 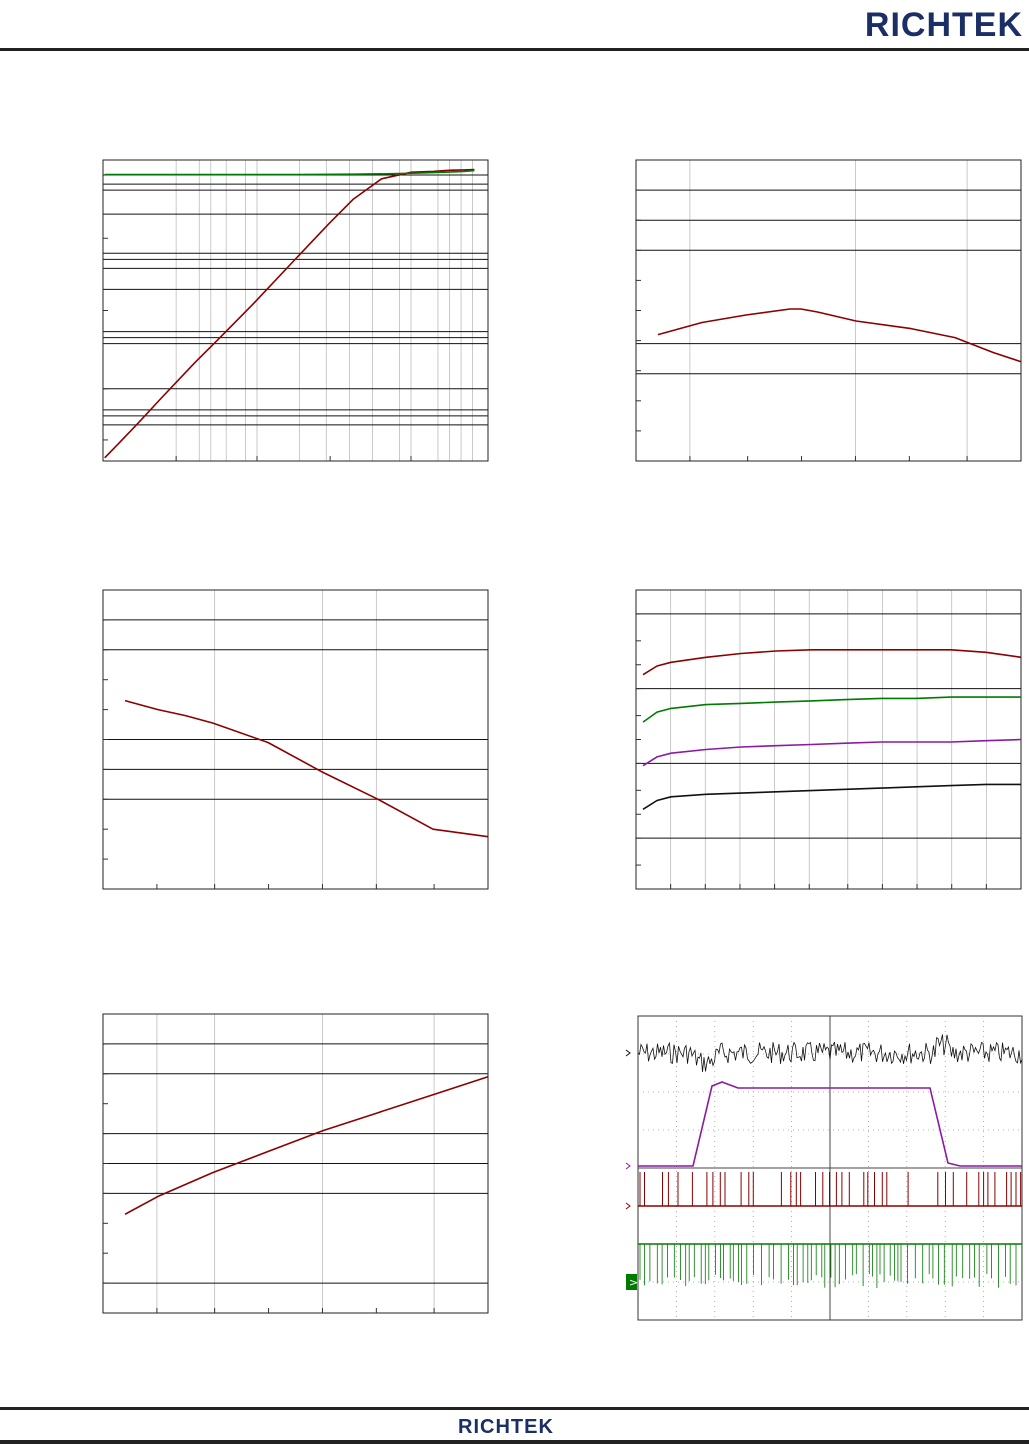 I want to click on scope-ch4-marker-glyph: >, so click(x=633, y=1282).